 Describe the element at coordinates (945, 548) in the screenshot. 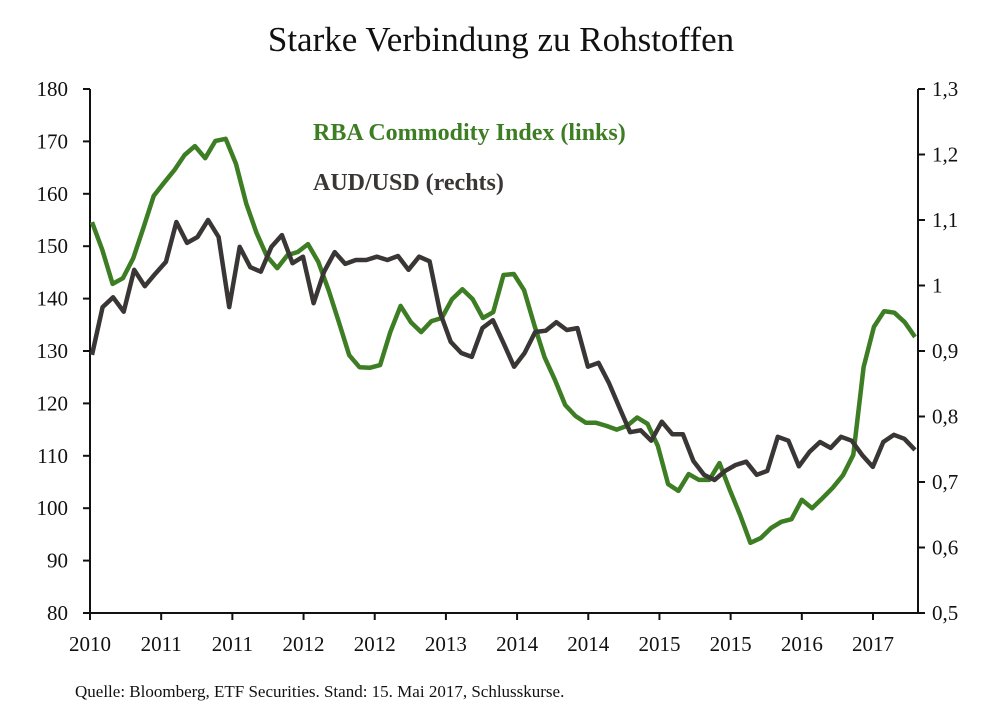

I see `right-tick-label: 0,6` at that location.